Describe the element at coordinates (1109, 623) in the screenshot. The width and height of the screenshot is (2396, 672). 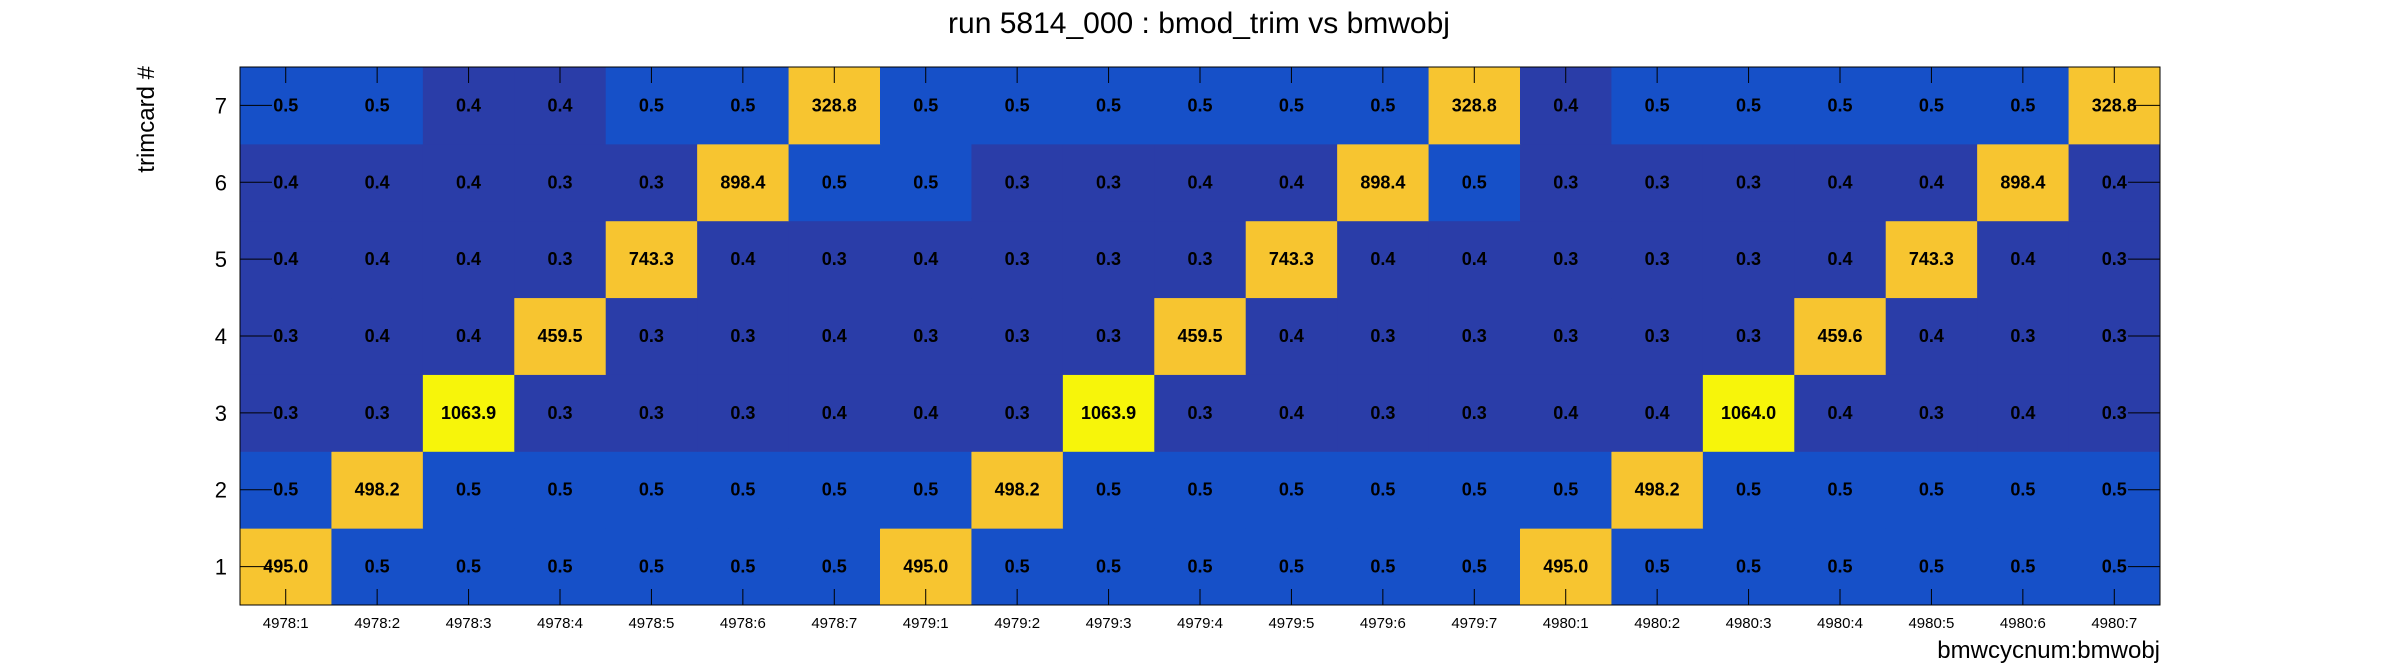
I see `x-tick-label: 4979:3` at that location.